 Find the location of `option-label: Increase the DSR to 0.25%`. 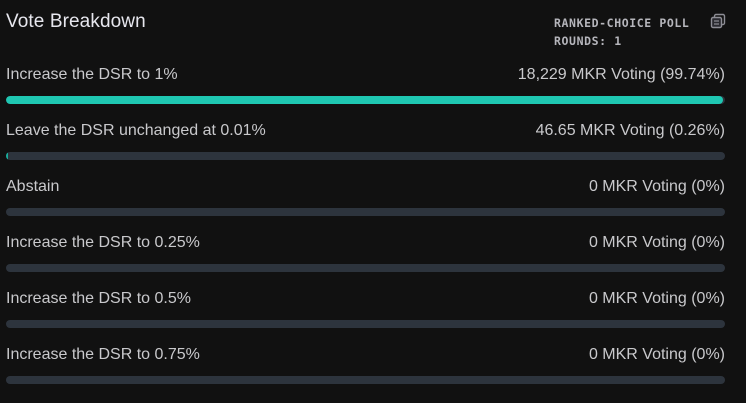

option-label: Increase the DSR to 0.25% is located at coordinates (103, 242).